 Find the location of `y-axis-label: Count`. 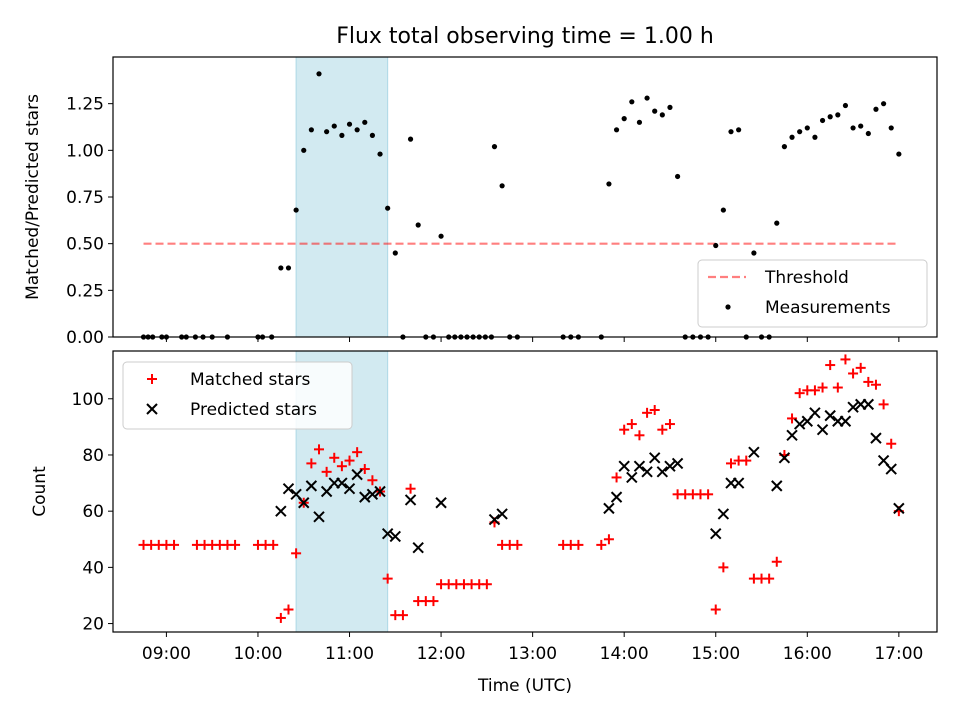

y-axis-label: Count is located at coordinates (40, 491).